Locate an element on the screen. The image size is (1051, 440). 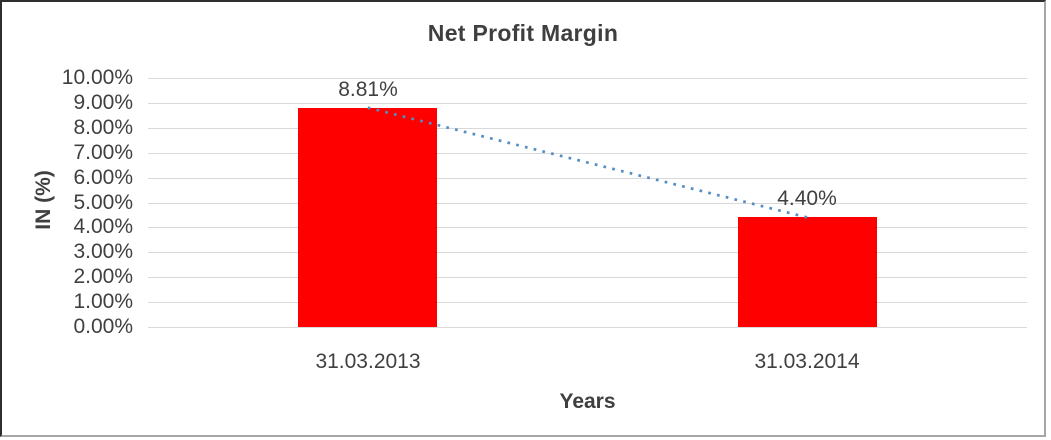
x-axis-tick-label: 31.03.2013 is located at coordinates (368, 361).